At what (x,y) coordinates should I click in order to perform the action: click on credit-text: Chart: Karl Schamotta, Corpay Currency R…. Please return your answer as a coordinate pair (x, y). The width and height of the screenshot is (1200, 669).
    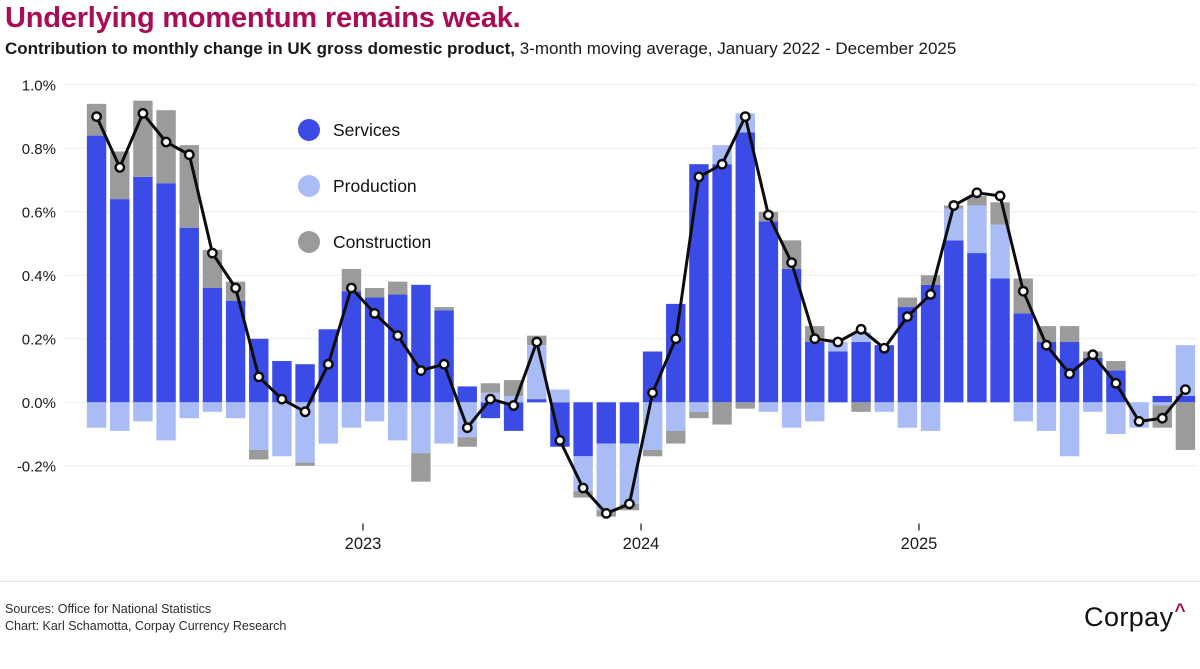
    Looking at the image, I should click on (146, 625).